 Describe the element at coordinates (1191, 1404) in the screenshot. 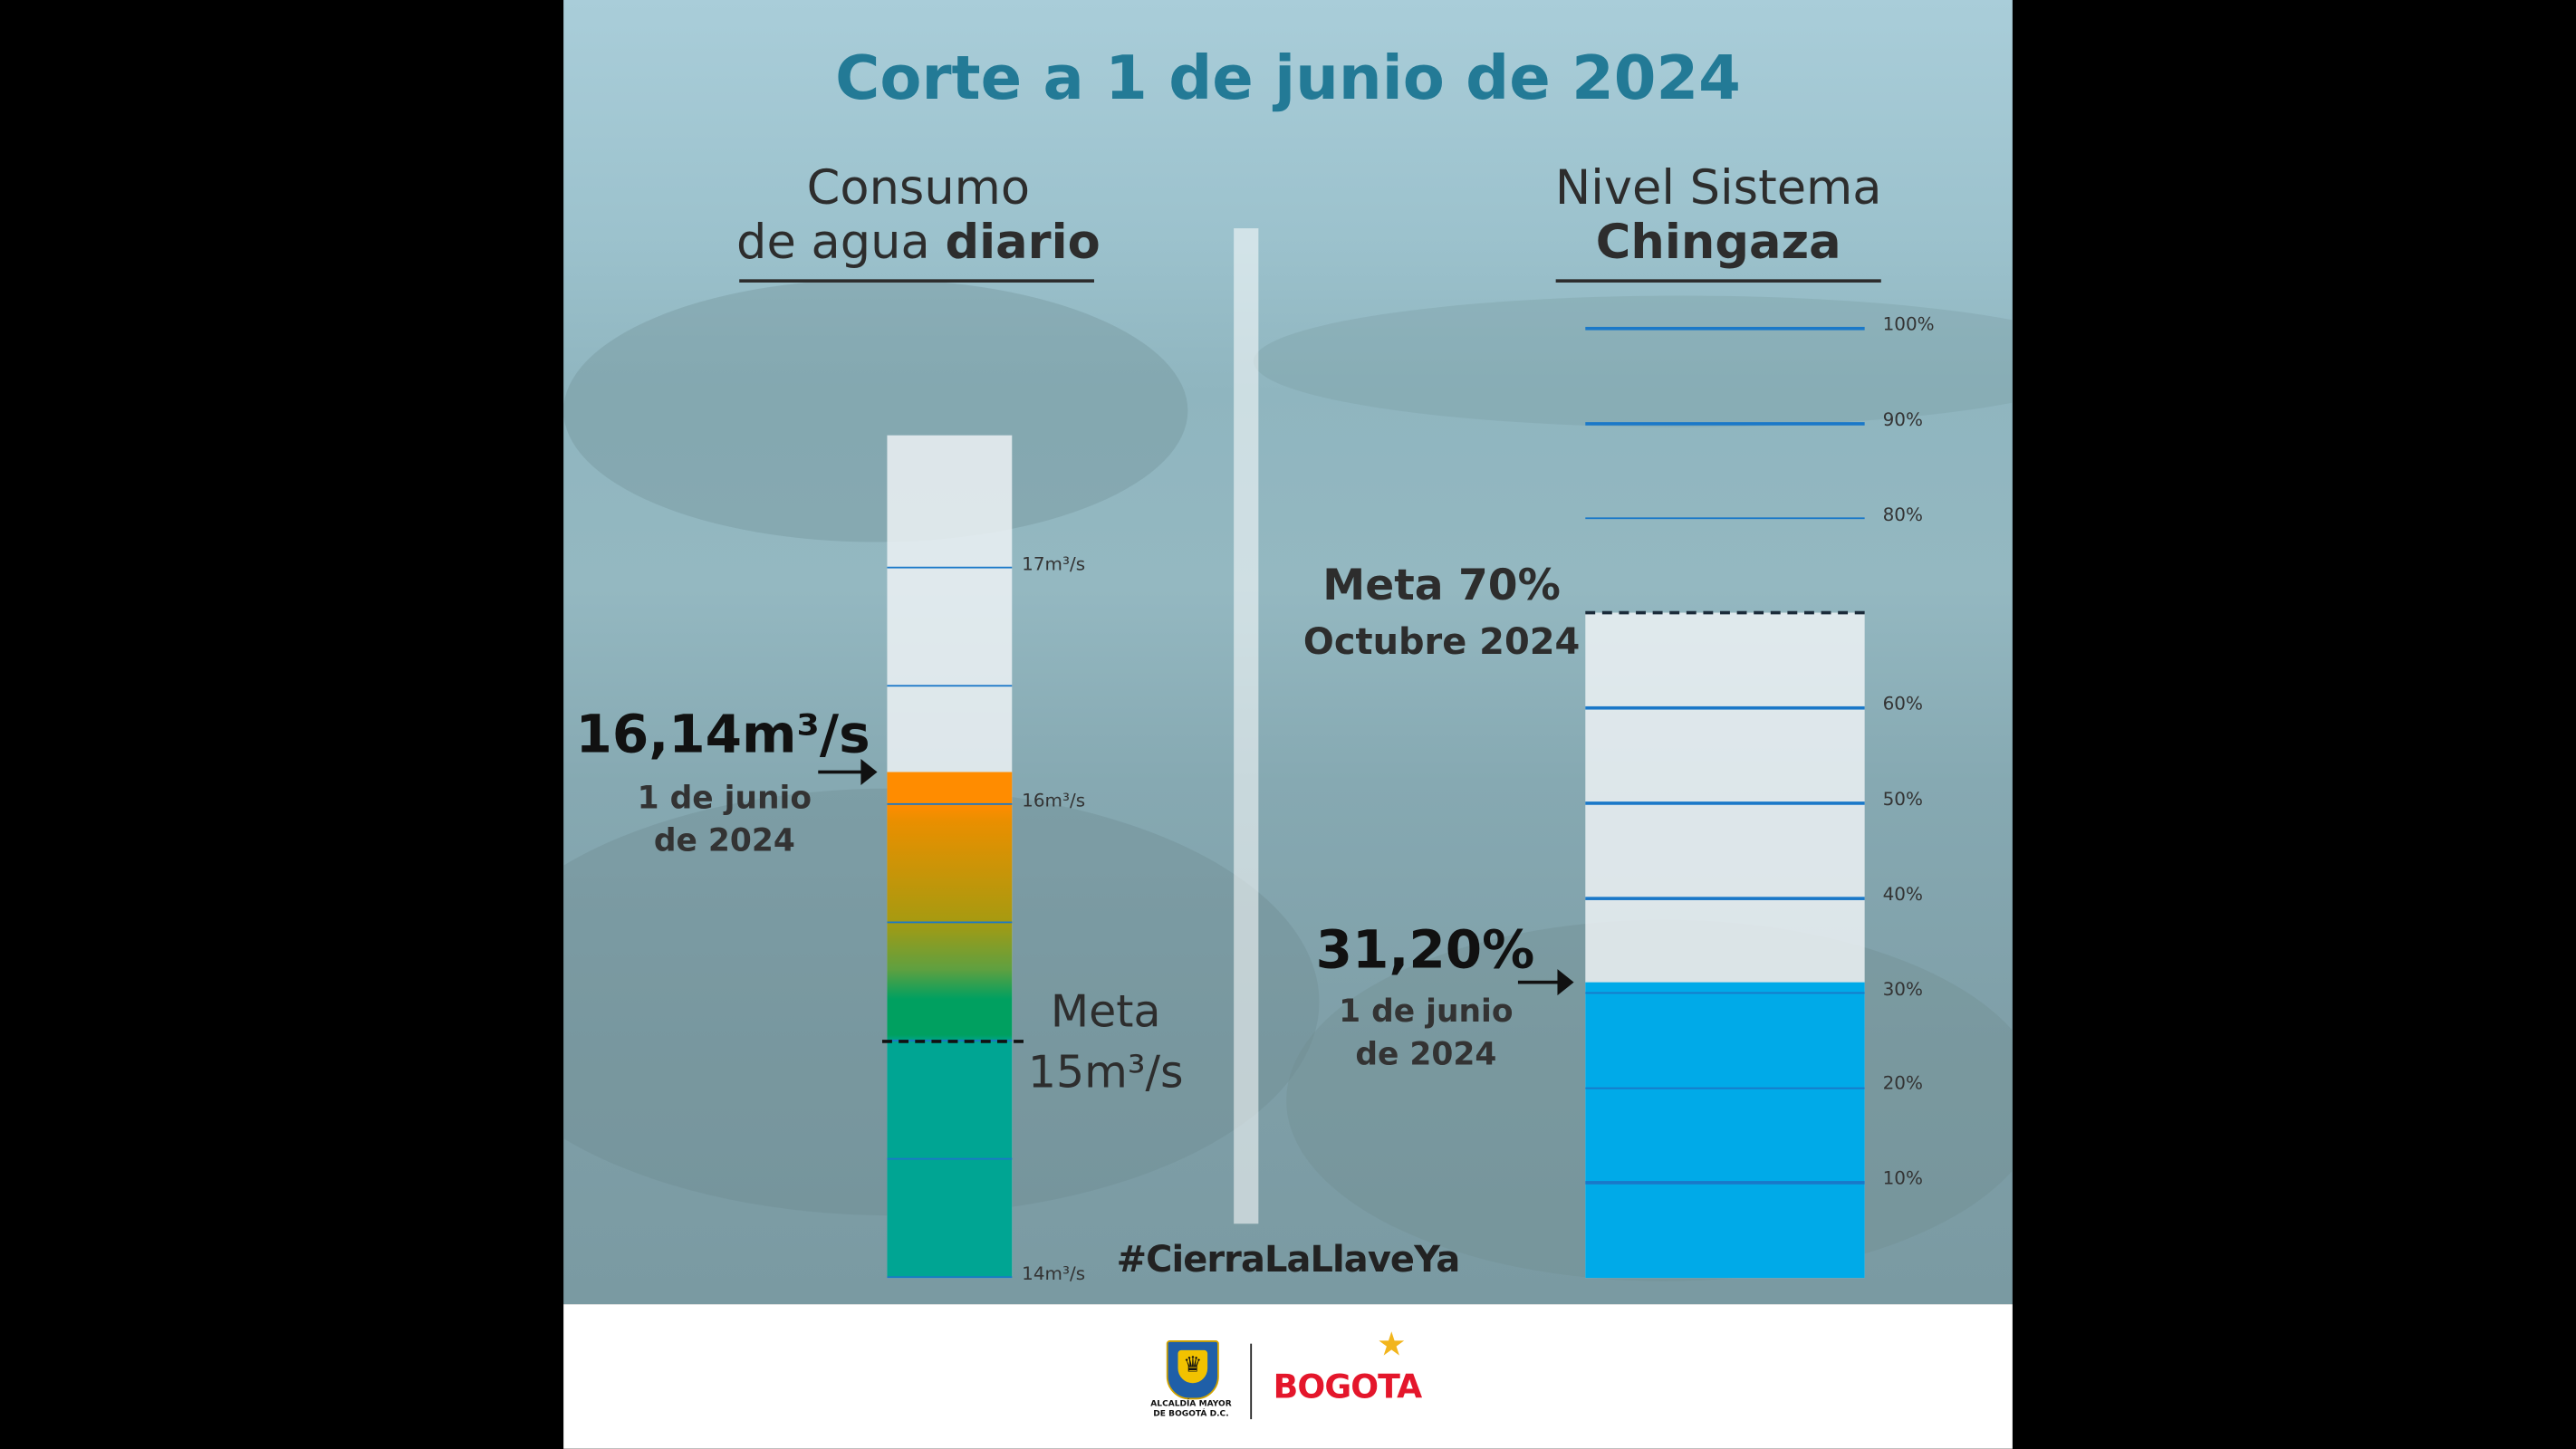

I see `alcaldia-line1: ALCALDÍA MAYOR` at that location.